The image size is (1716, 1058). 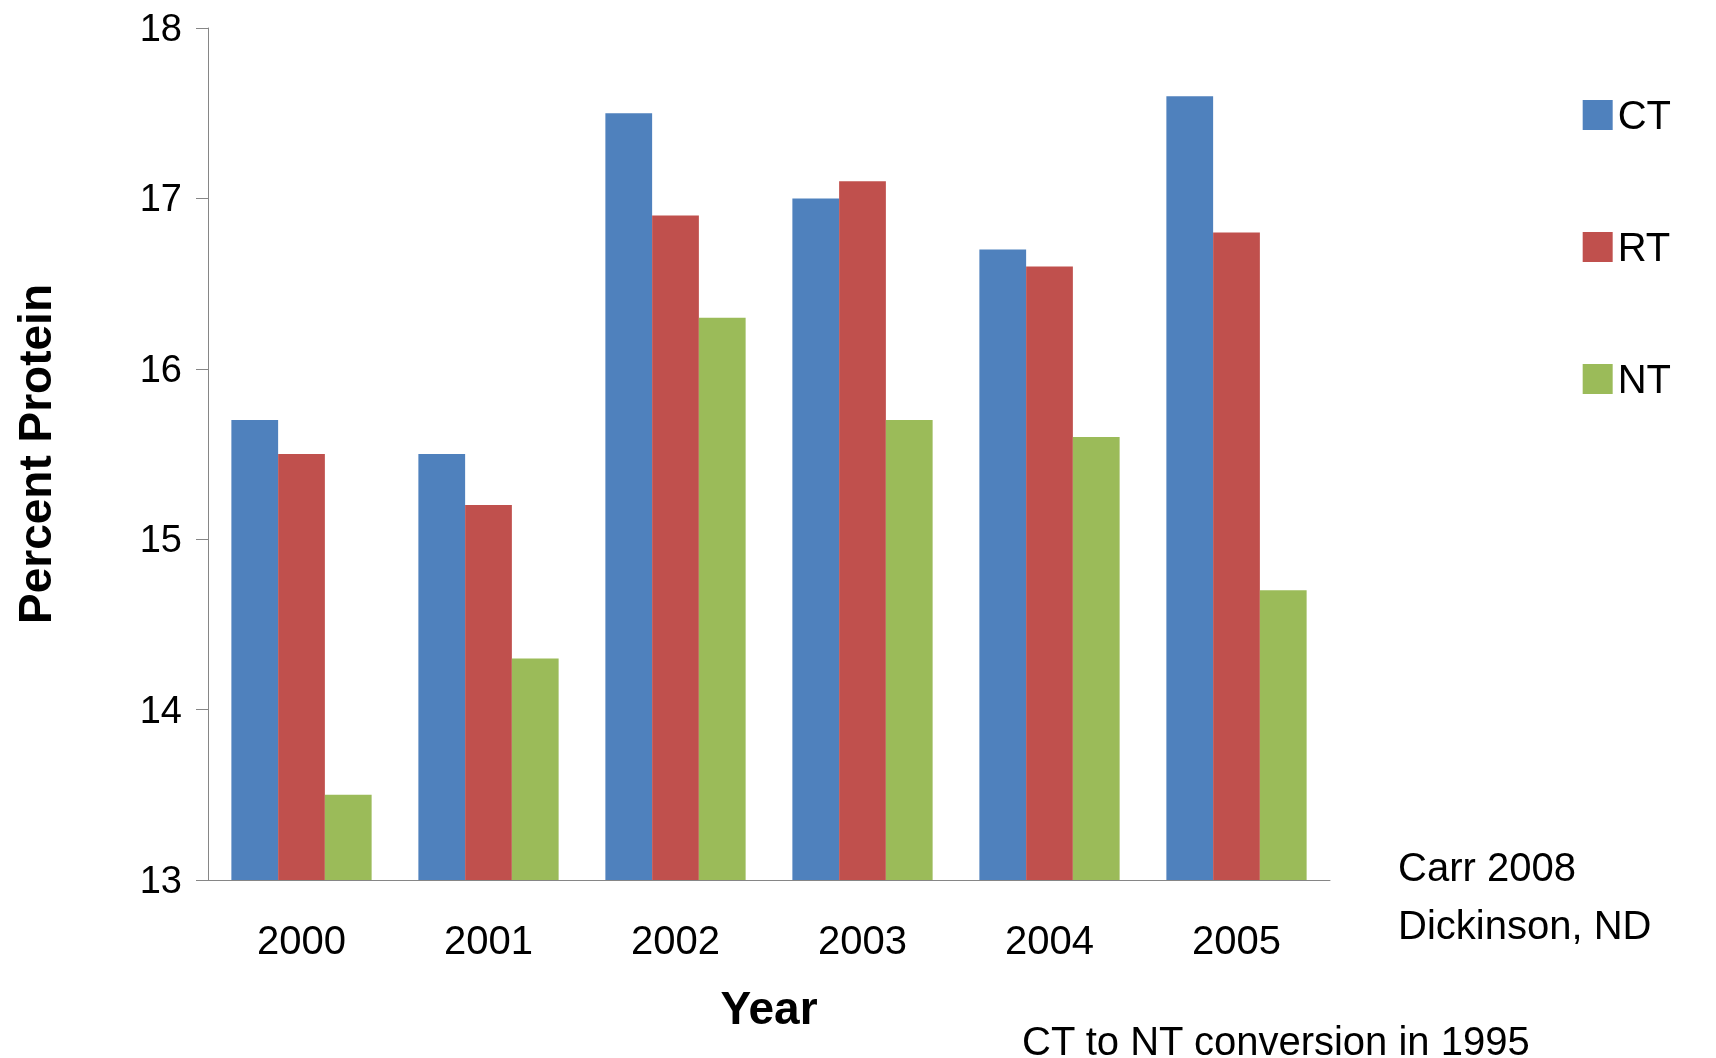 What do you see at coordinates (769, 1008) in the screenshot?
I see `x-axis-title: Year` at bounding box center [769, 1008].